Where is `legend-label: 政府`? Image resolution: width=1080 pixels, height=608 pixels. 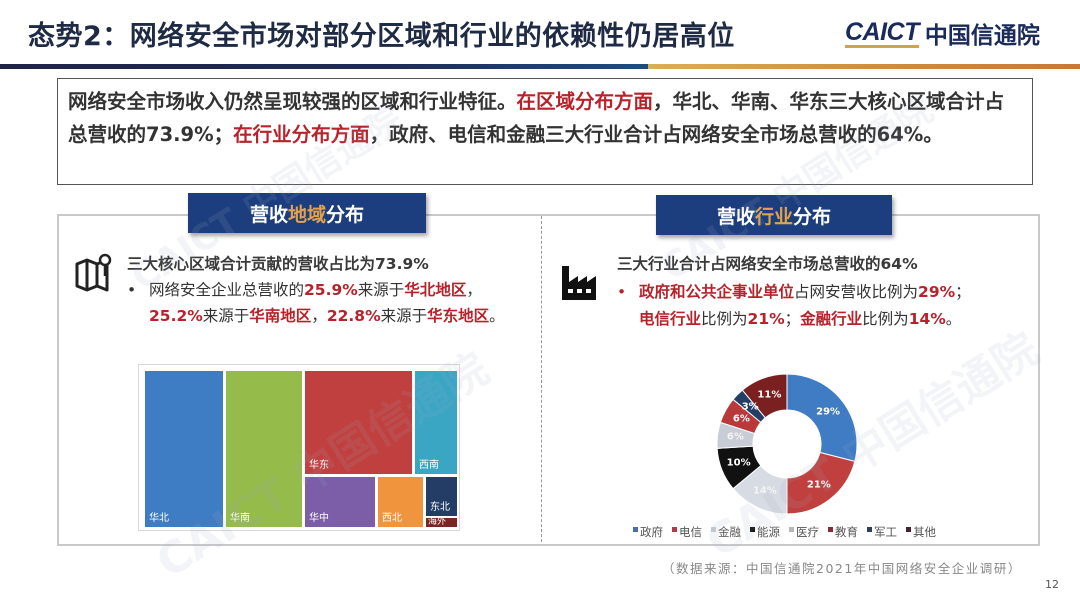 legend-label: 政府 is located at coordinates (651, 532).